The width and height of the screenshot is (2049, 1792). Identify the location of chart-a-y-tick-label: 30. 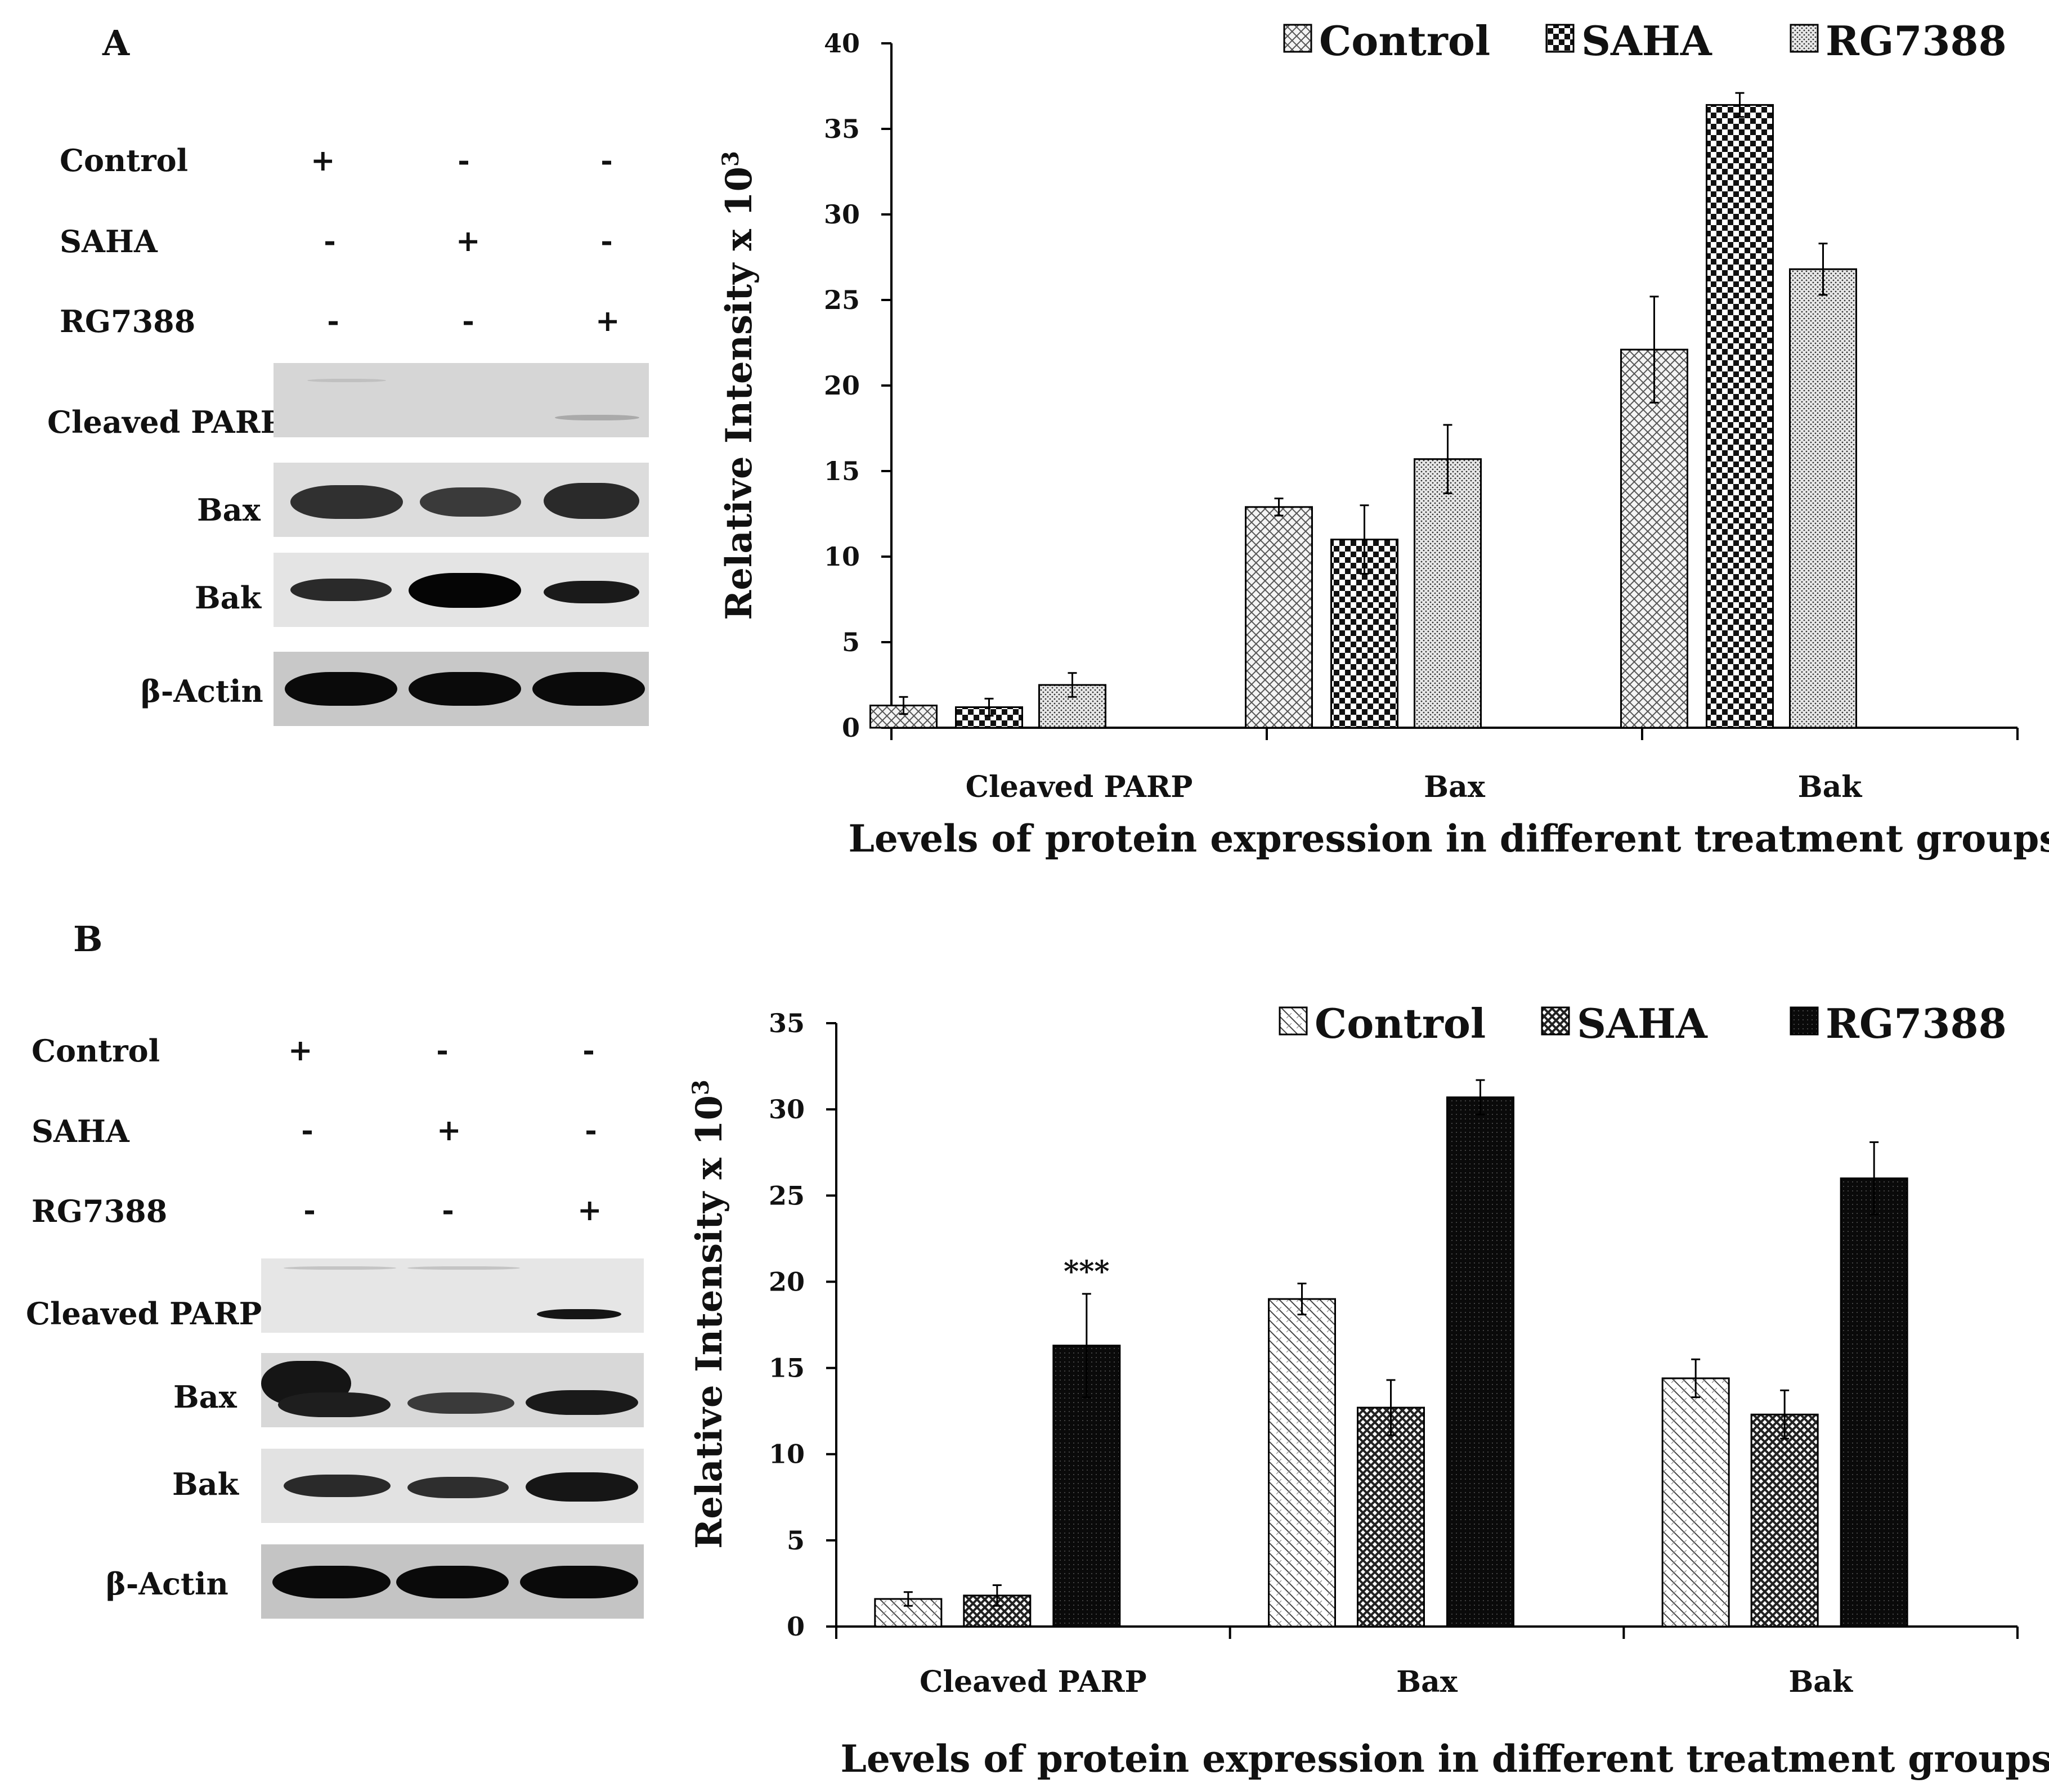
(842, 214).